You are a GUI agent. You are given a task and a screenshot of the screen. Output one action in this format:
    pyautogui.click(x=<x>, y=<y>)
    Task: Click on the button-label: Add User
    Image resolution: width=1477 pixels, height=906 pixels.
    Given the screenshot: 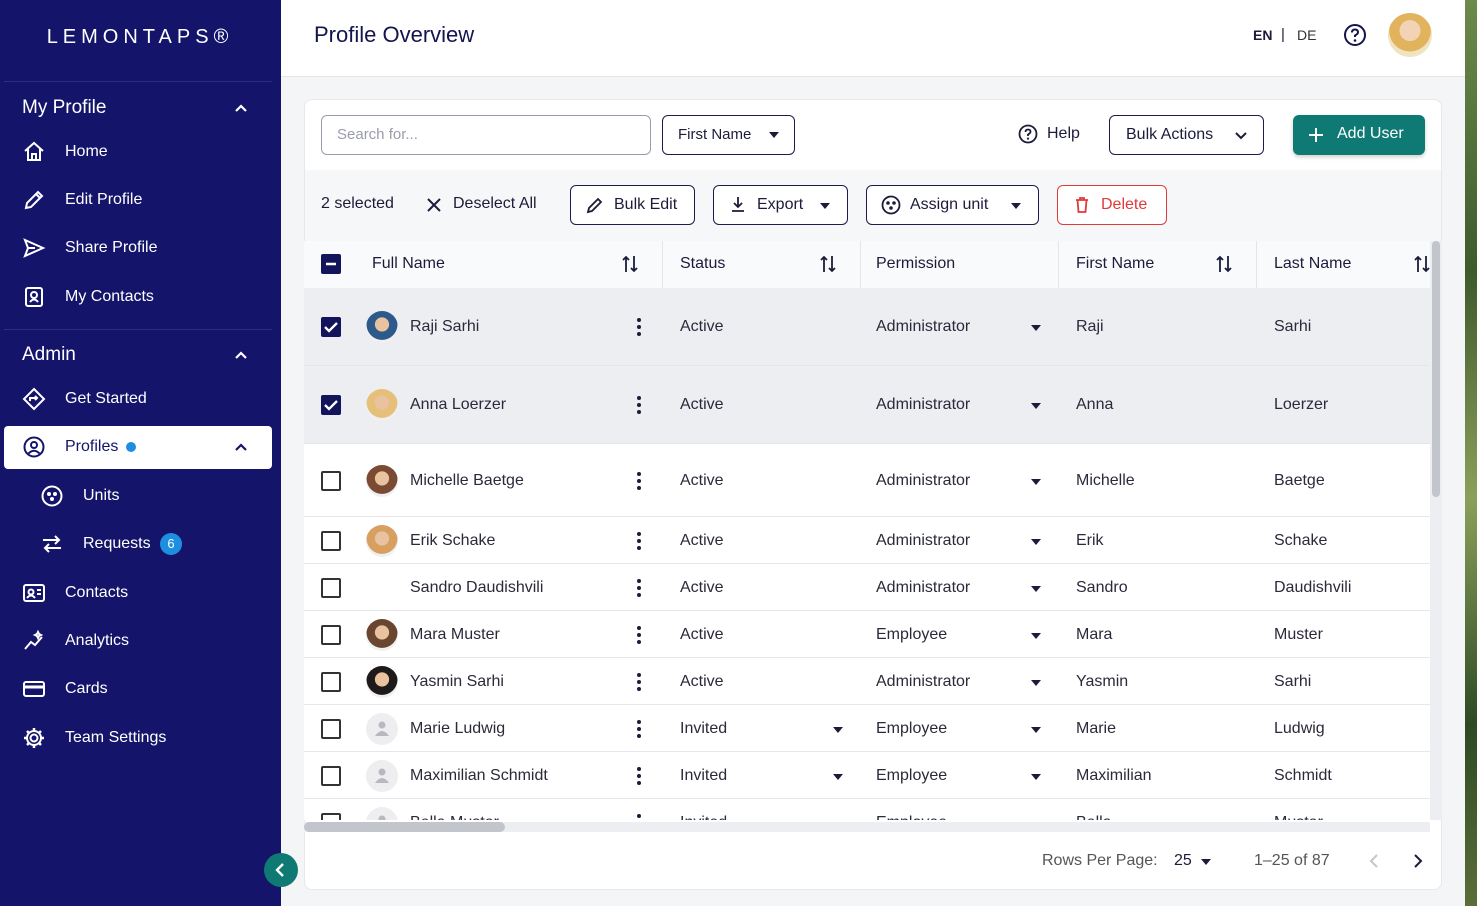 What is the action you would take?
    pyautogui.click(x=1370, y=133)
    